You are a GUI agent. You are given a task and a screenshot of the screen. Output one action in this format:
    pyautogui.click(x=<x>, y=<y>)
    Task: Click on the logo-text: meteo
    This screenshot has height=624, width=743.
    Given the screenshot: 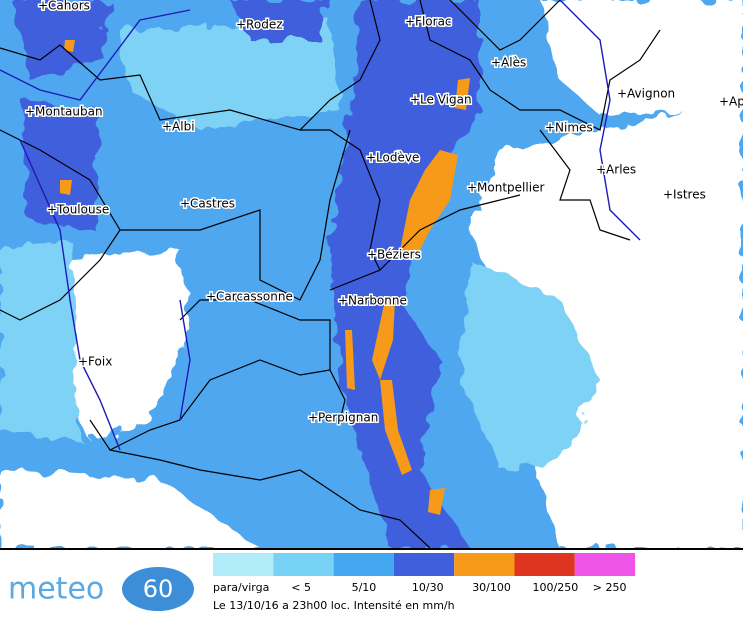 What is the action you would take?
    pyautogui.click(x=56, y=589)
    